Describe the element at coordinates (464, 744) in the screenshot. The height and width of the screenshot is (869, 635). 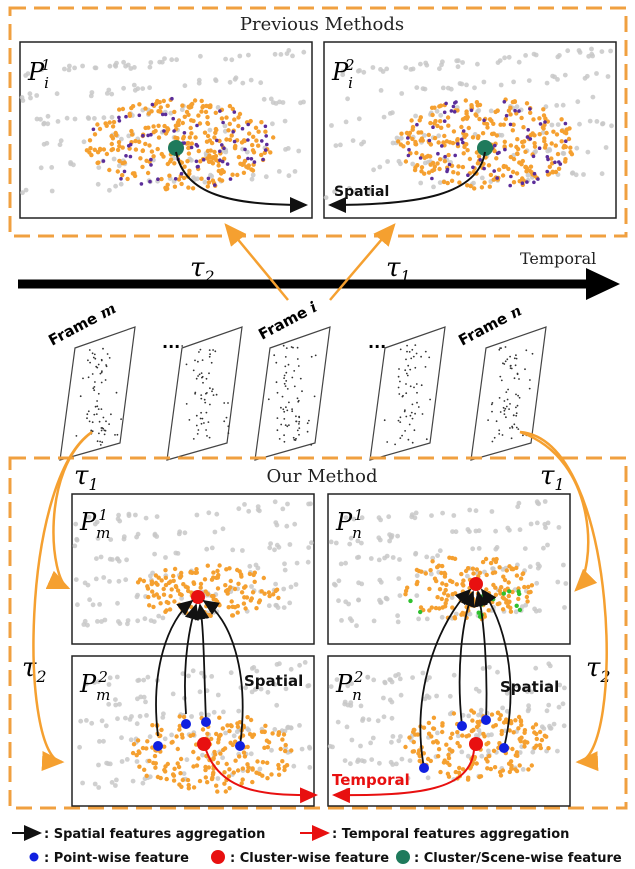
I see `point-wise-features-n` at that location.